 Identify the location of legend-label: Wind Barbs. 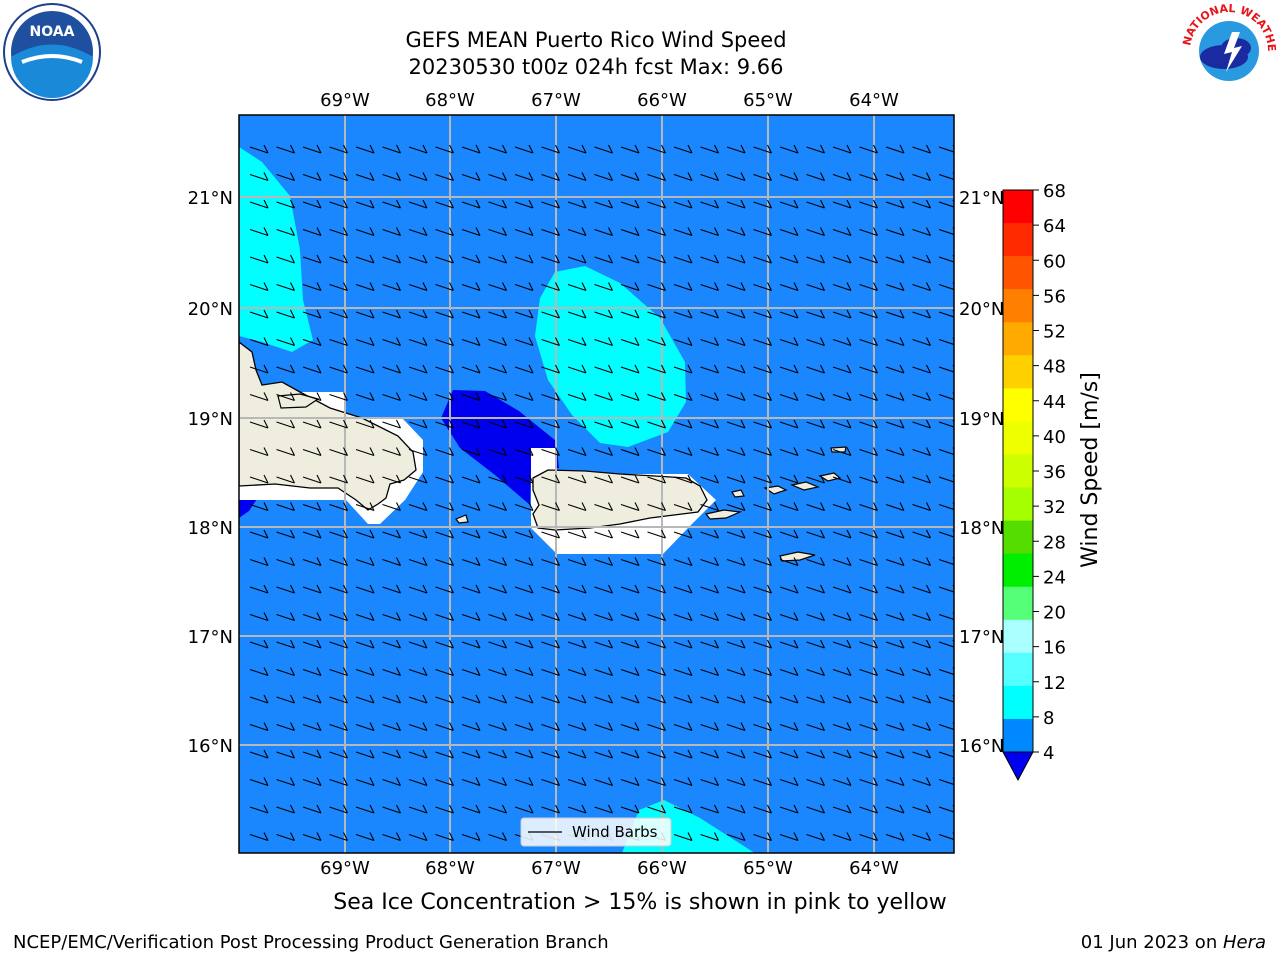
(615, 832).